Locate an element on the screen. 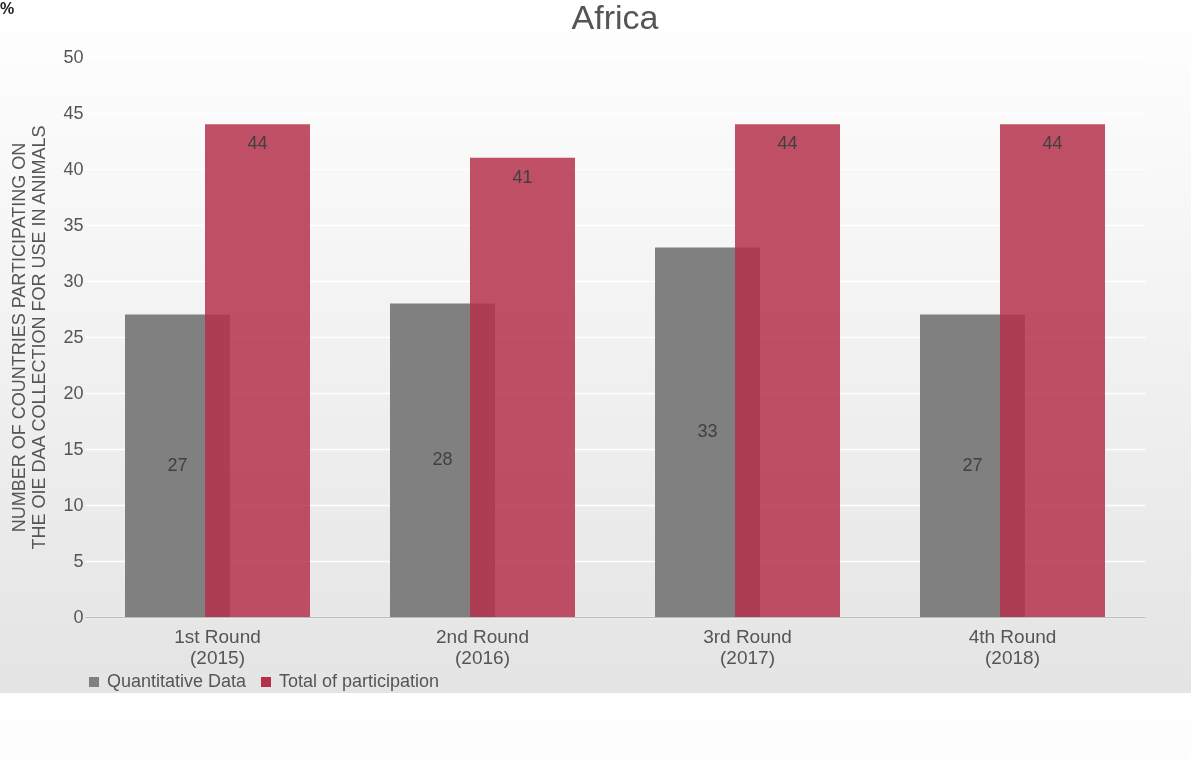 The image size is (1191, 760). y-tick-label: 15 is located at coordinates (73, 448).